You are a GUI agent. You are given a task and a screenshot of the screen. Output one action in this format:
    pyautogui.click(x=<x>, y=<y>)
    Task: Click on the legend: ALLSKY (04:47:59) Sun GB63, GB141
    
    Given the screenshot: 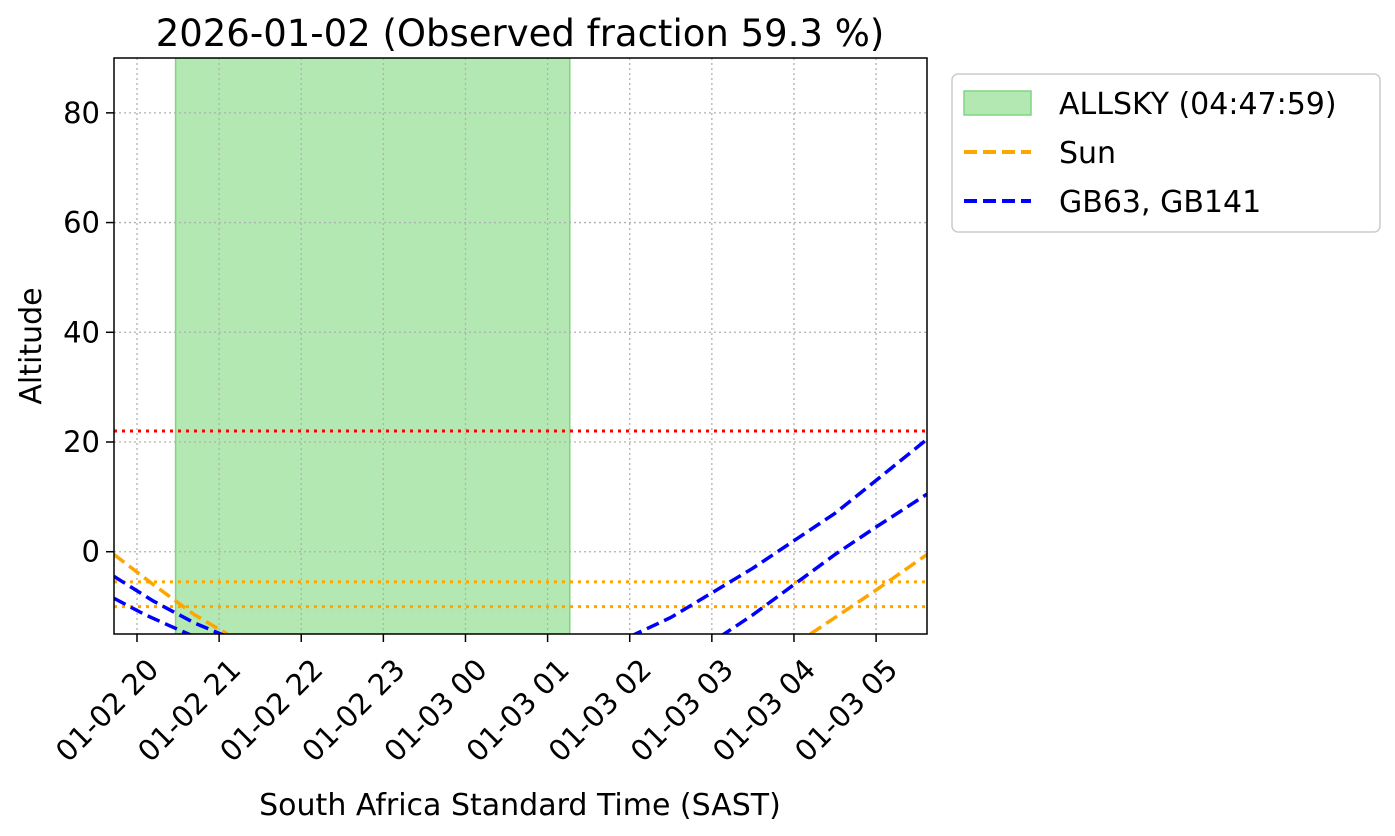 What is the action you would take?
    pyautogui.click(x=1166, y=153)
    